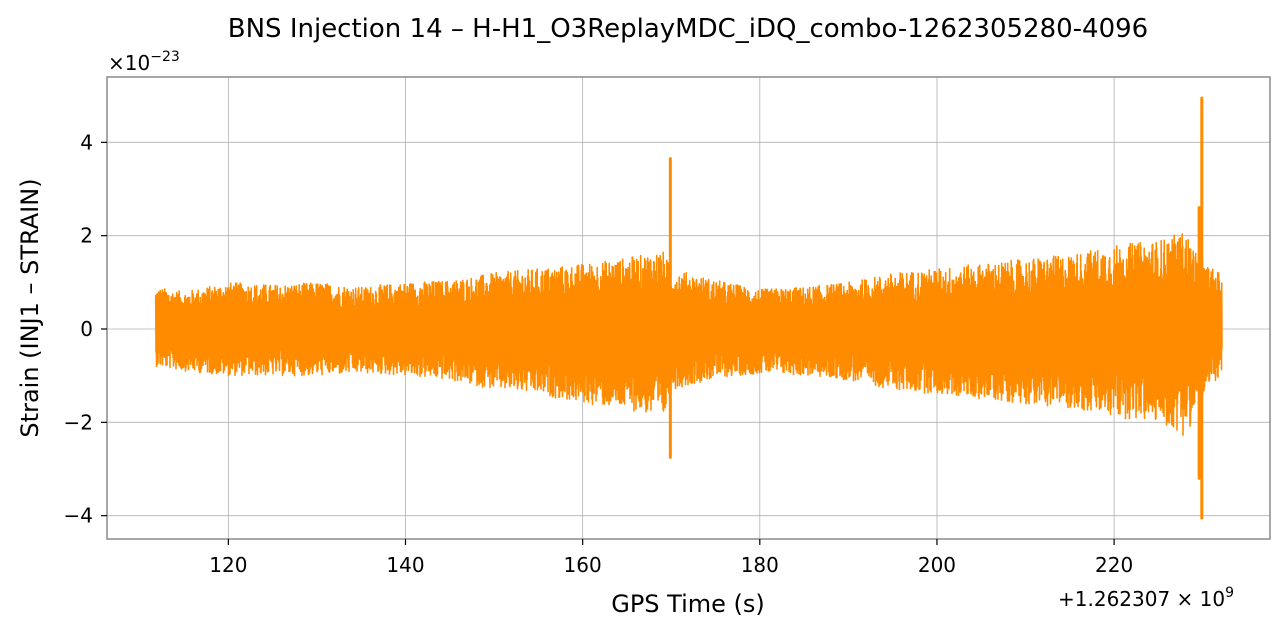 This screenshot has height=633, width=1284. What do you see at coordinates (760, 565) in the screenshot?
I see `x-tick-label: 180` at bounding box center [760, 565].